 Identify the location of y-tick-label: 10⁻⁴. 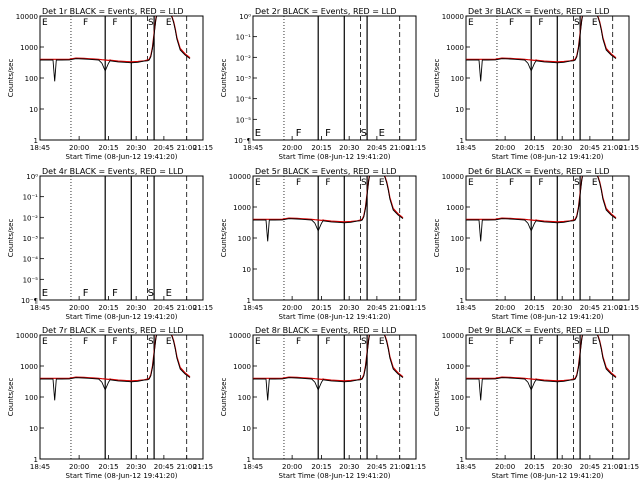
(244, 100).